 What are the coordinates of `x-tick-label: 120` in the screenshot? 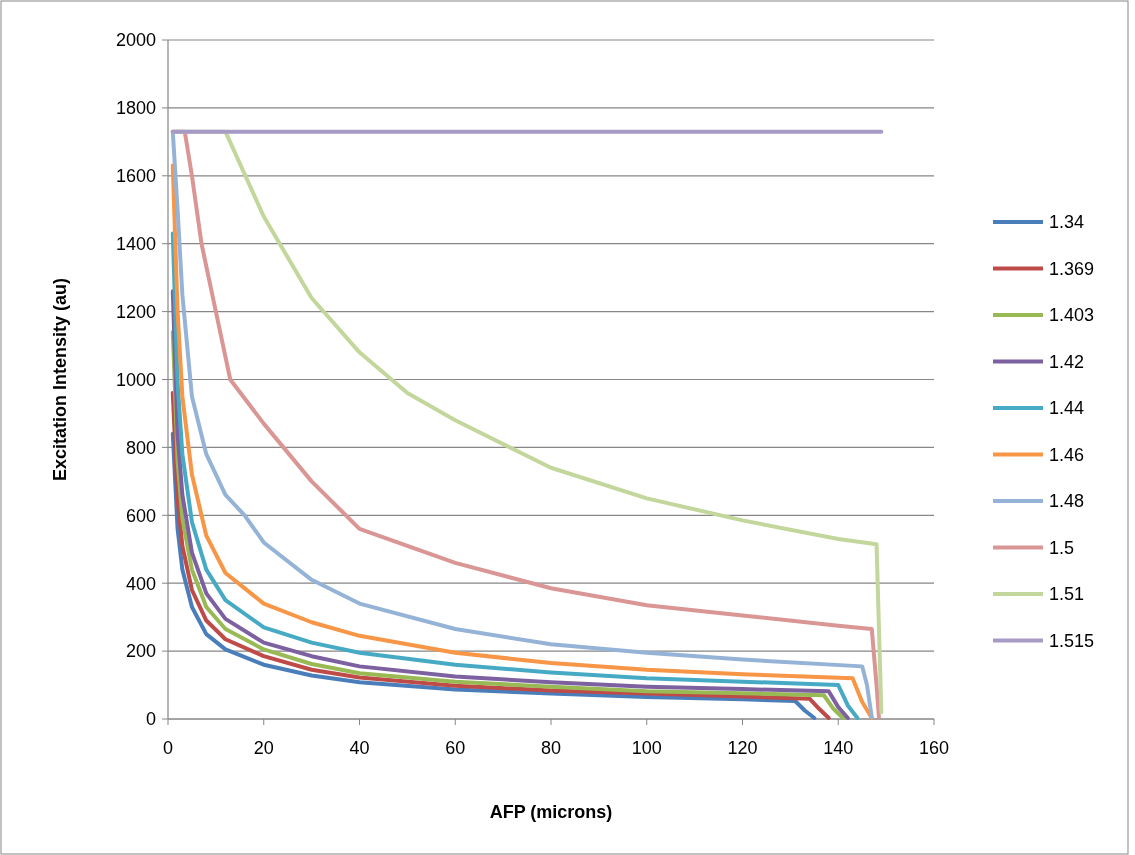 It's located at (742, 748).